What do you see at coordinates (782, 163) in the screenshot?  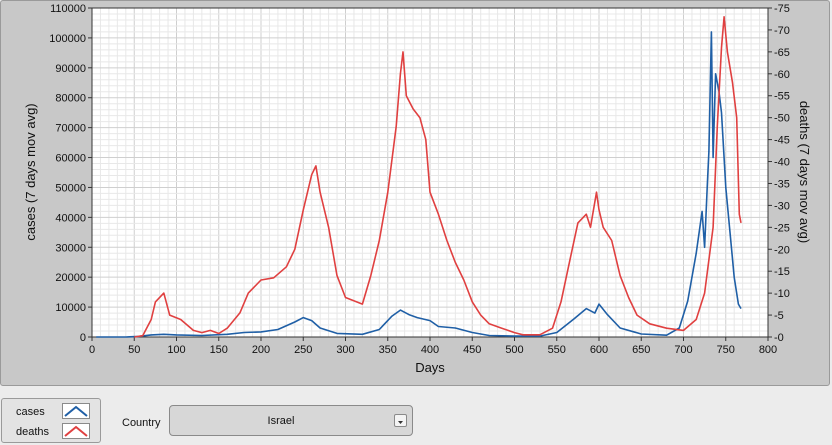 I see `y-right-tick-label: -40` at bounding box center [782, 163].